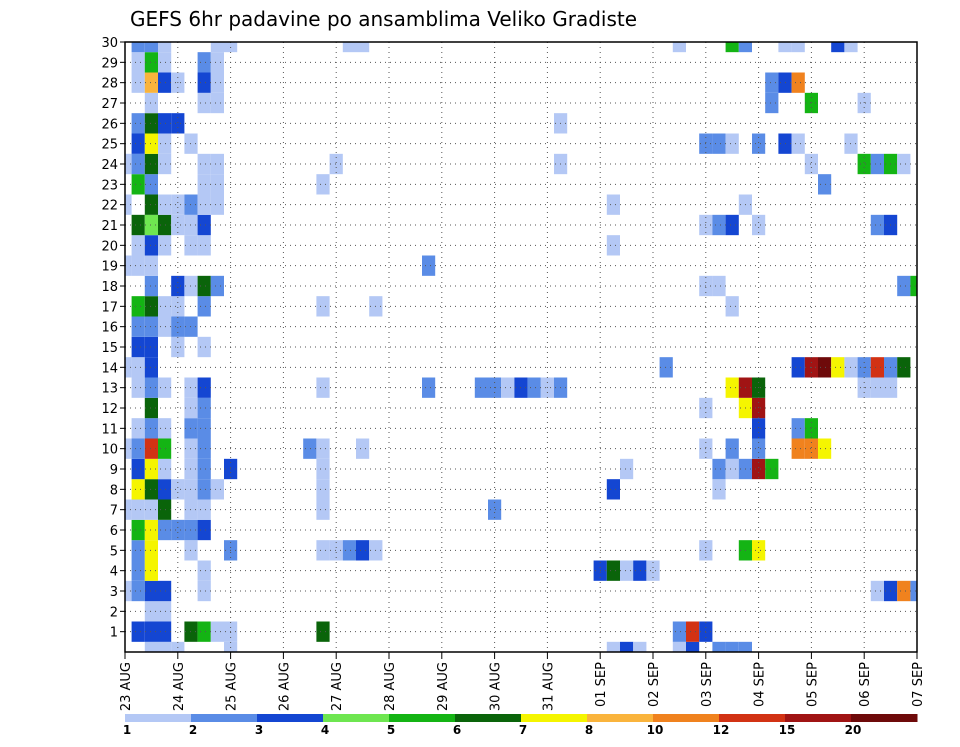 This screenshot has width=960, height=747. What do you see at coordinates (127, 730) in the screenshot?
I see `colorbar-level-label: 1` at bounding box center [127, 730].